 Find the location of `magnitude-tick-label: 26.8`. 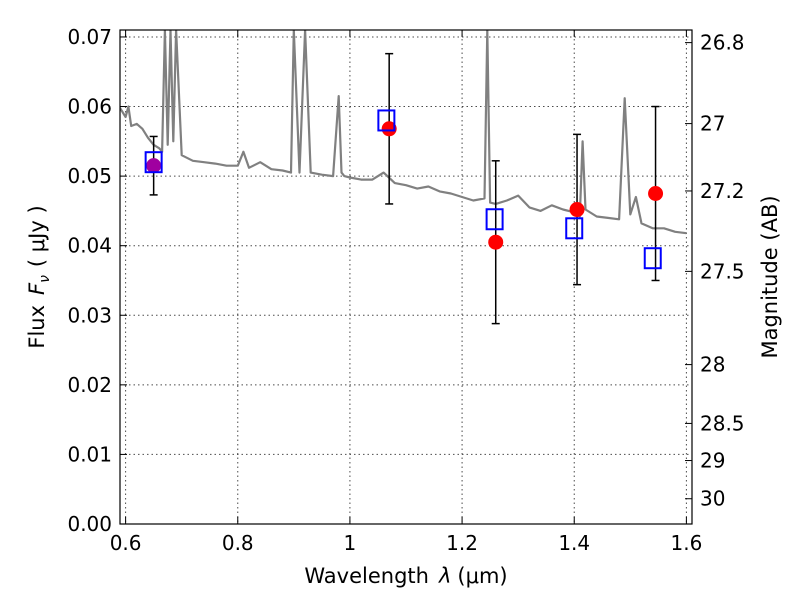

magnitude-tick-label: 26.8 is located at coordinates (722, 43).